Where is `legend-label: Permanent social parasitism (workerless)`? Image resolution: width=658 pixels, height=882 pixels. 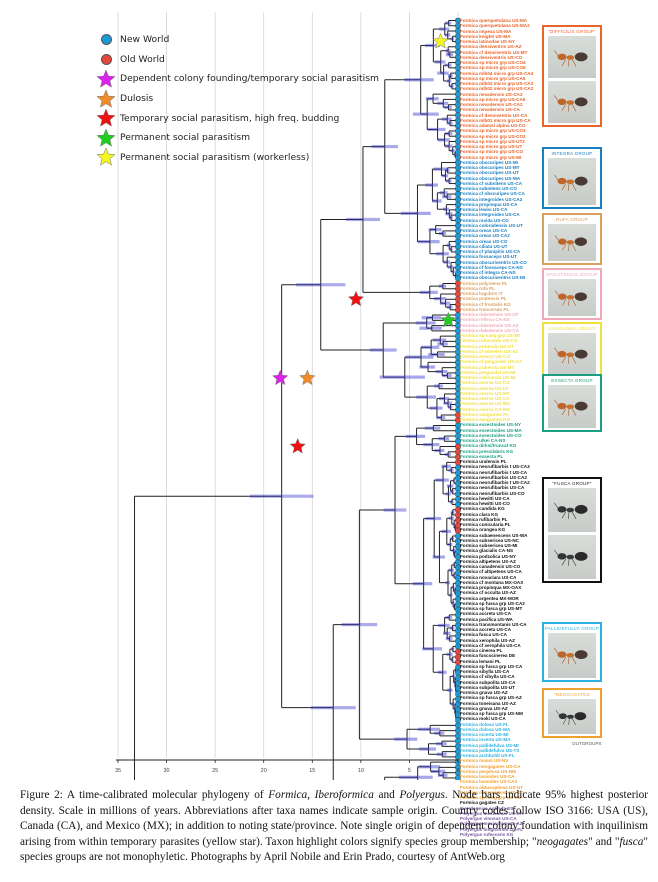
legend-label: Permanent social parasitism (workerless) is located at coordinates (215, 157).